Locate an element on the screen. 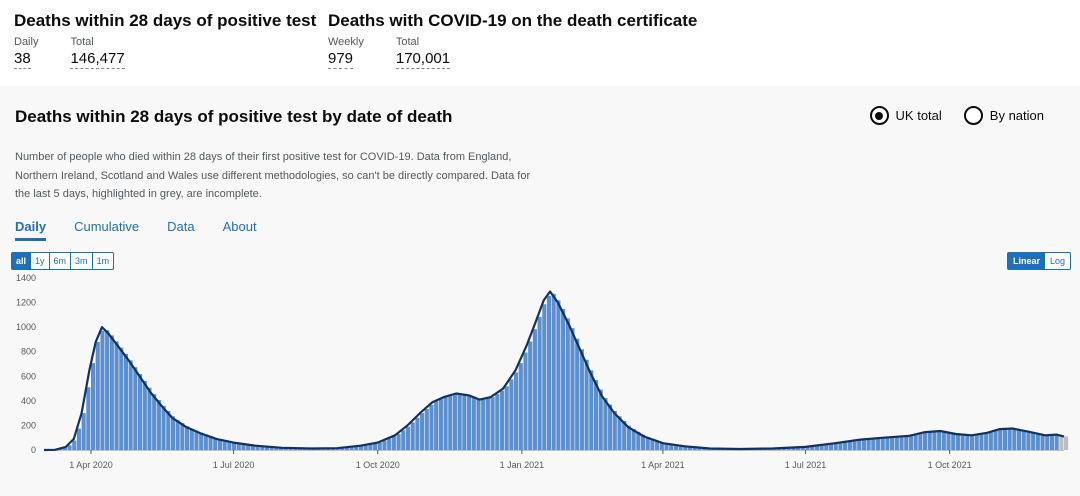  tab-about: About is located at coordinates (239, 226).